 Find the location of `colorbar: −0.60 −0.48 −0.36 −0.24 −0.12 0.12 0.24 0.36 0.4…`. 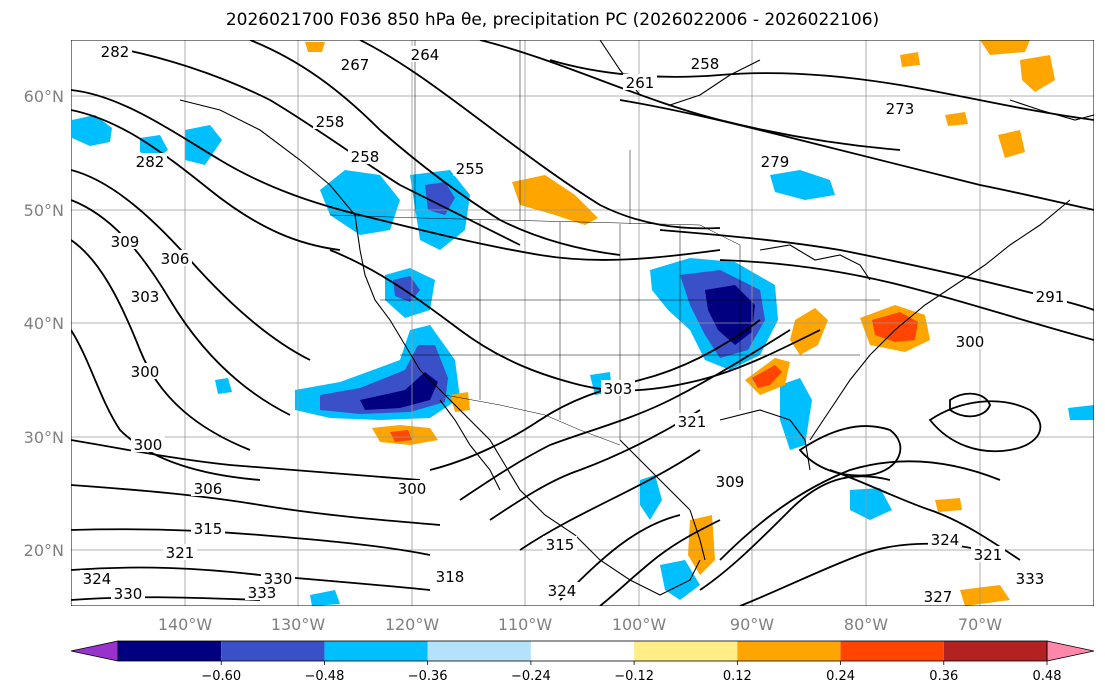

colorbar: −0.60 −0.48 −0.36 −0.24 −0.12 0.12 0.24 0.36 0.4… is located at coordinates (582, 662).